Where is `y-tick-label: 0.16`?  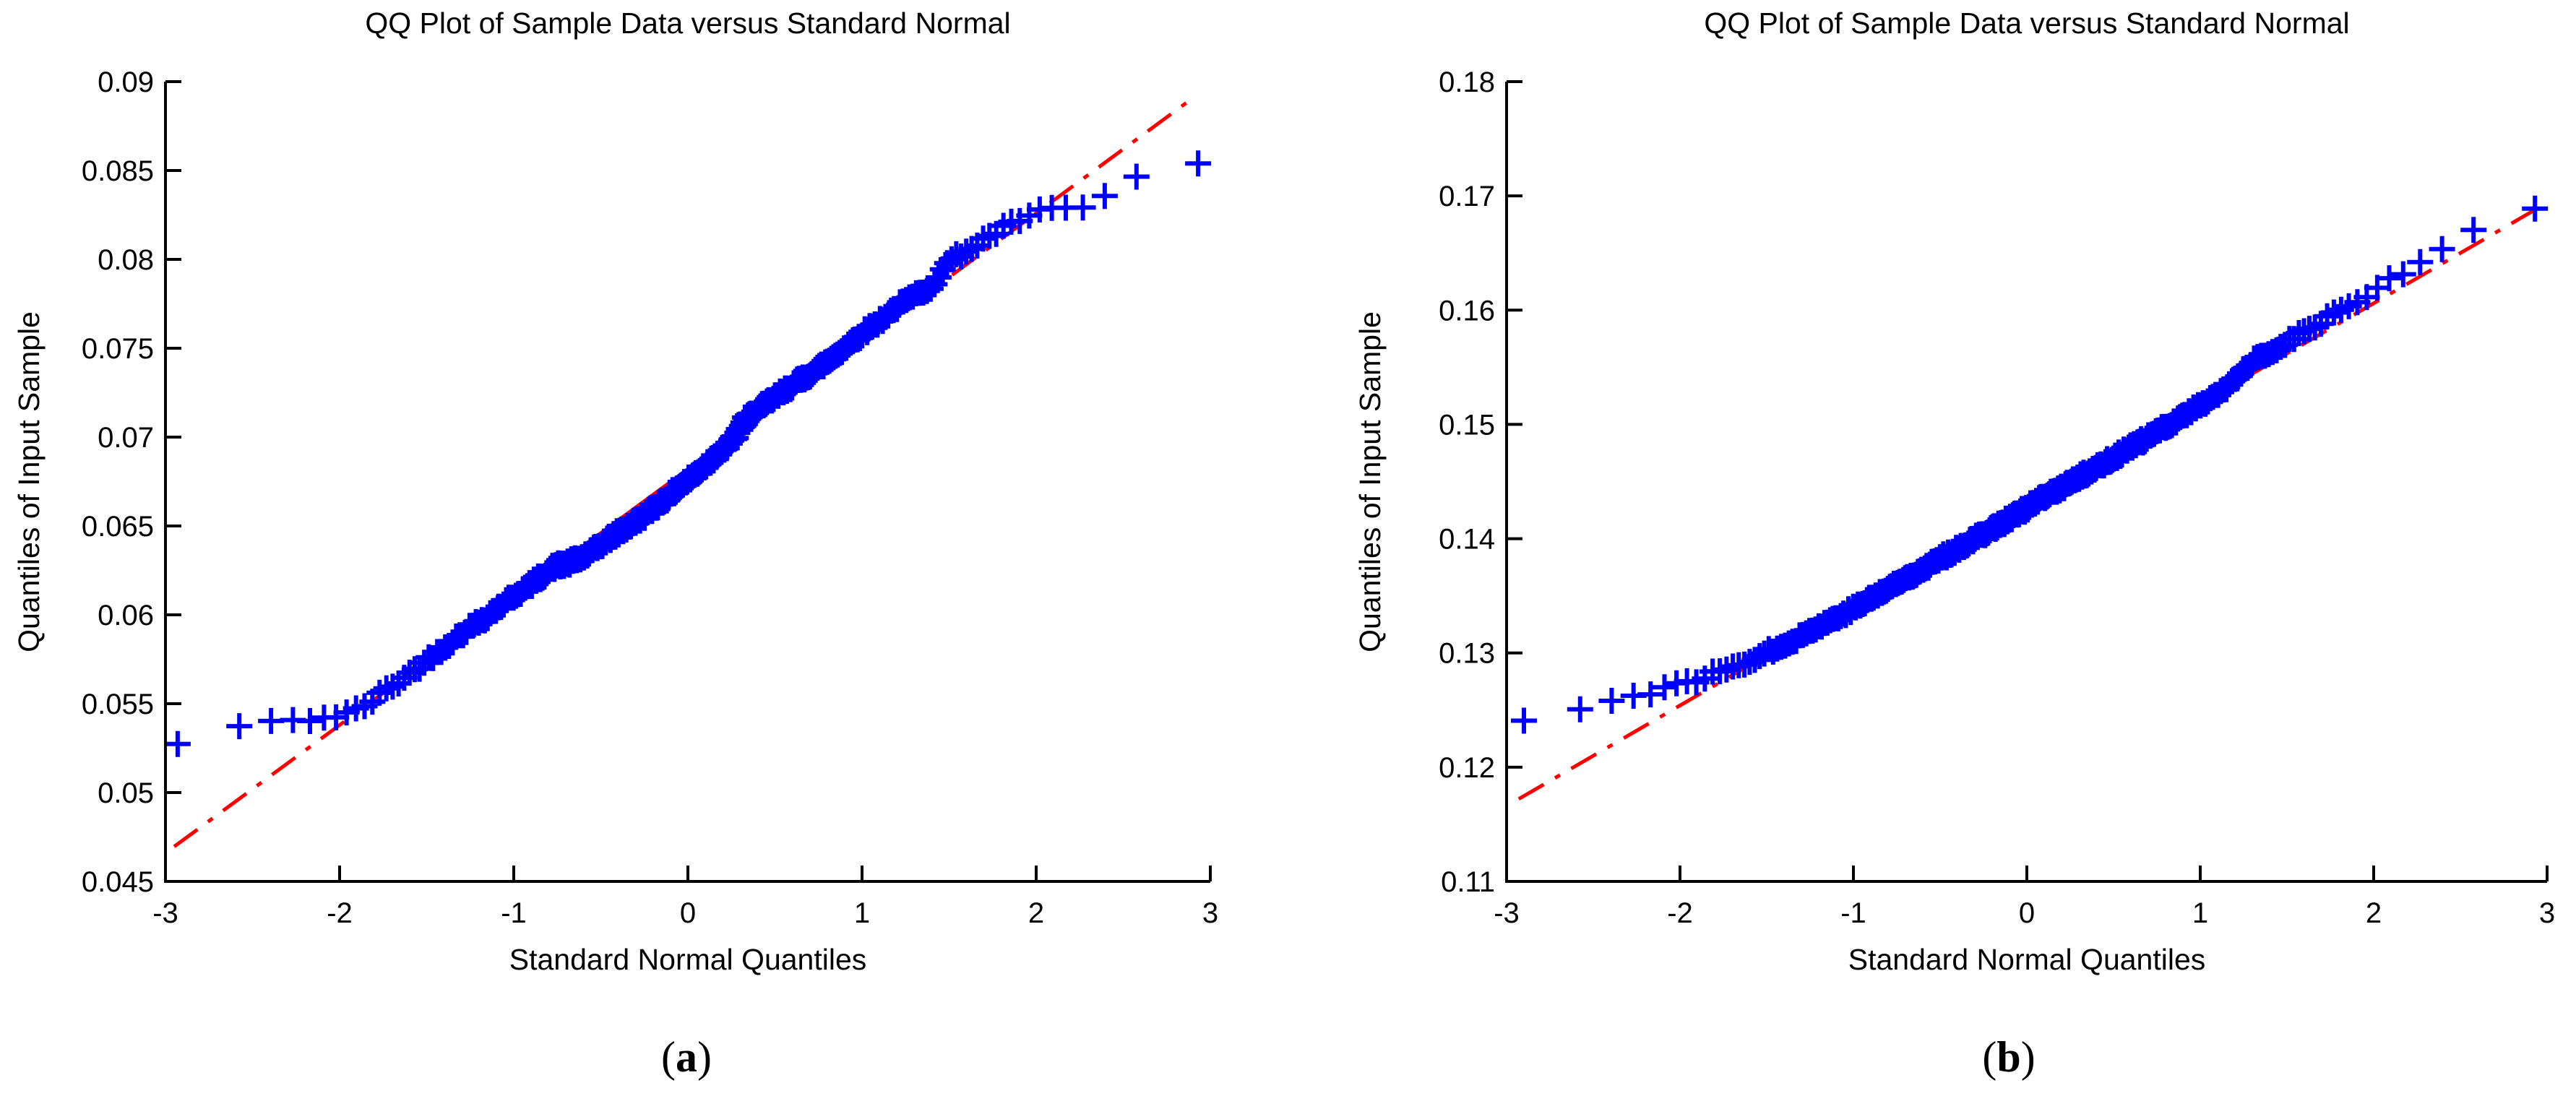
y-tick-label: 0.16 is located at coordinates (1467, 311).